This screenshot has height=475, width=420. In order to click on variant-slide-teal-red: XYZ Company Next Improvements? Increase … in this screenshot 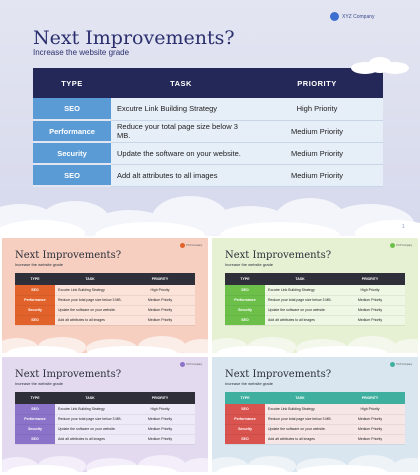, I will do `click(315, 414)`.